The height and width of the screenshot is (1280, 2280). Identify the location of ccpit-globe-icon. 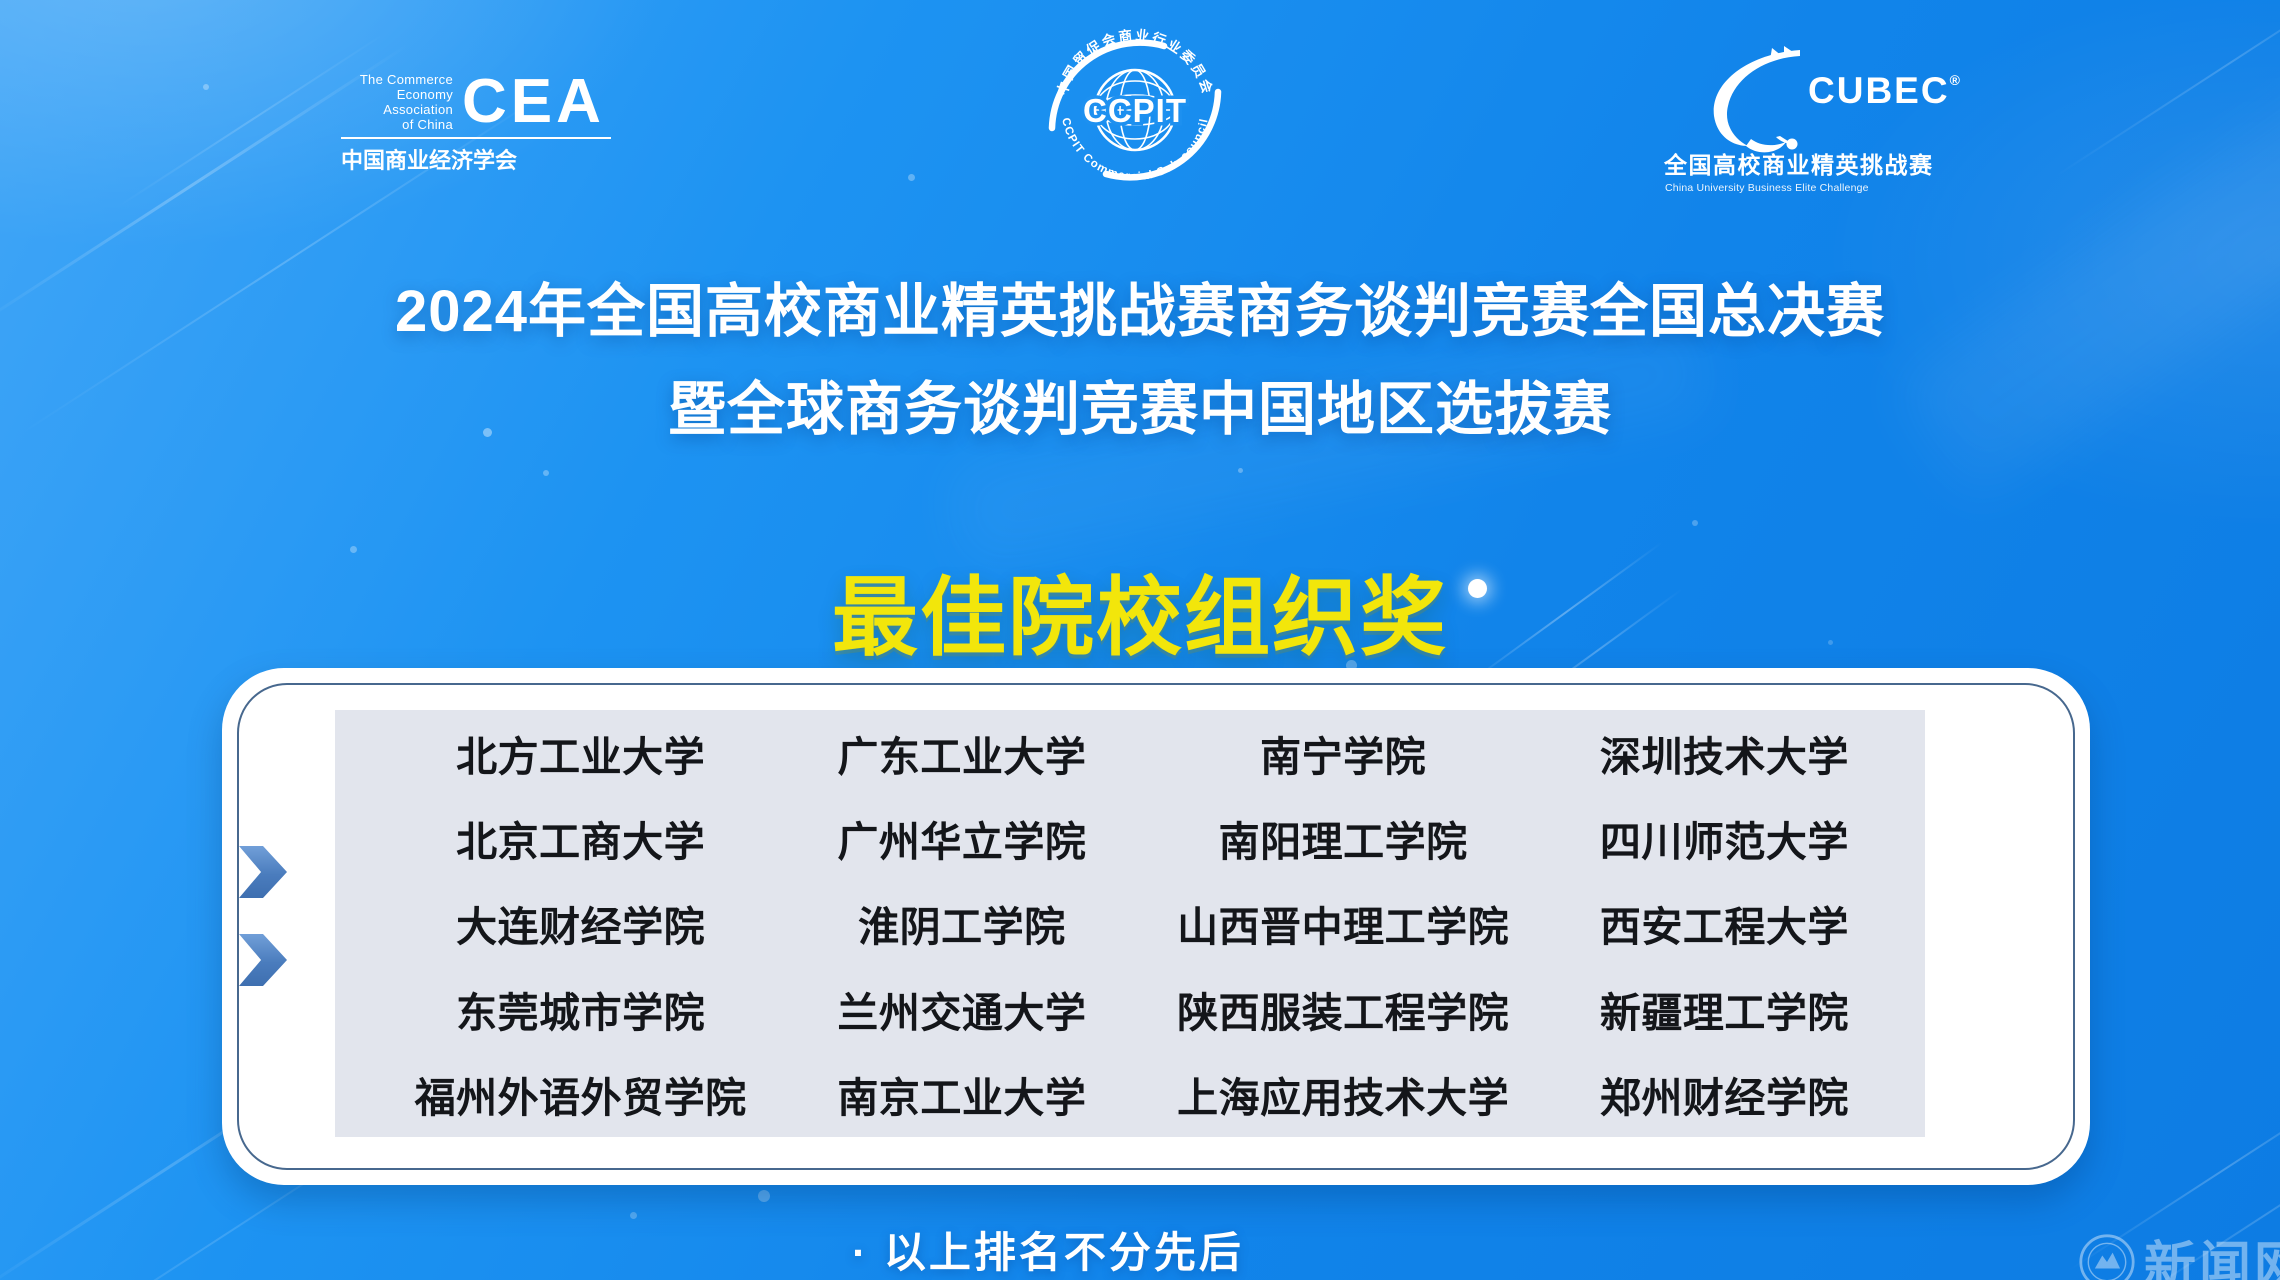
(1135, 110).